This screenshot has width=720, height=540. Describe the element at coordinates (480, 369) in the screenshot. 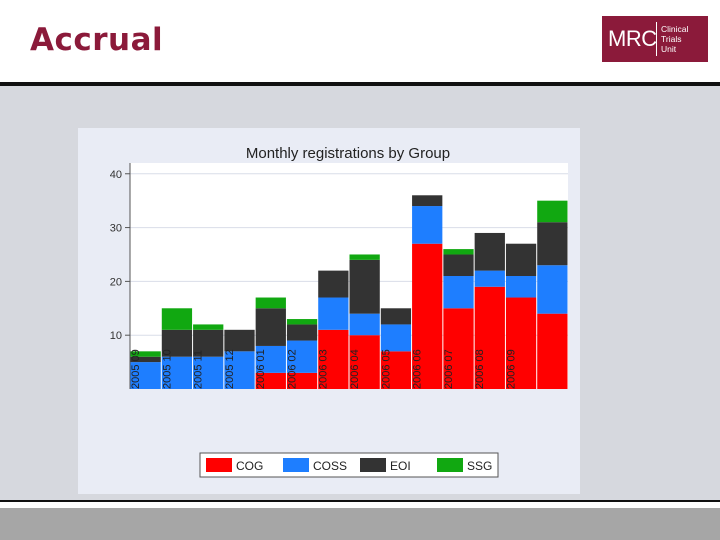

I see `x-tick-label: 2006 08` at that location.